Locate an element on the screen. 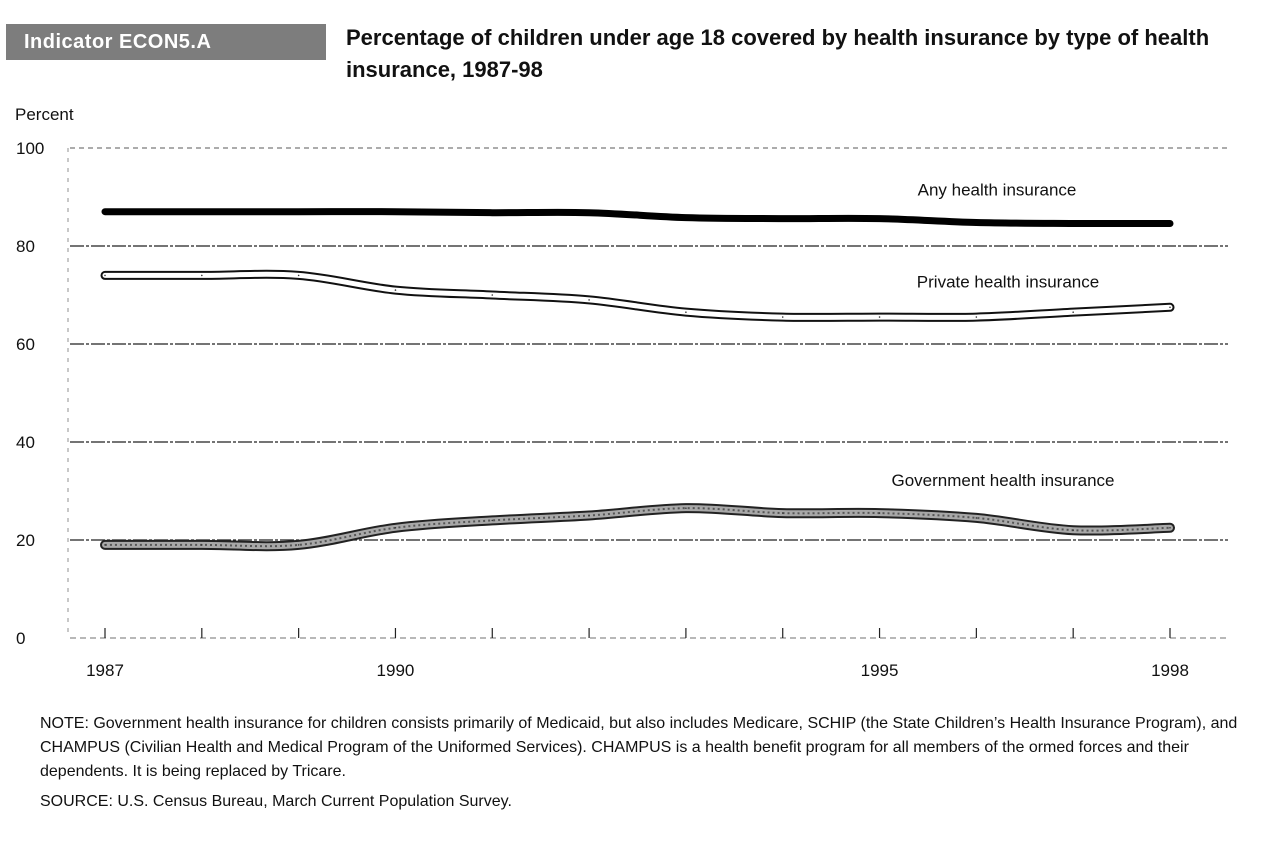 The width and height of the screenshot is (1282, 846). series-label-government-health-insurance: Government health insurance is located at coordinates (1002, 480).